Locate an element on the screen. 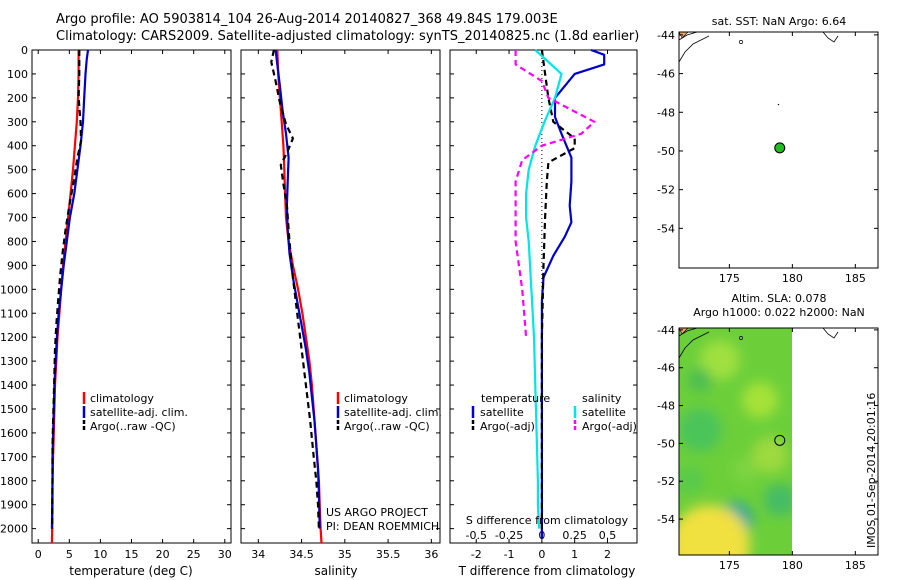  legend-title-salinity: salinity is located at coordinates (602, 398).